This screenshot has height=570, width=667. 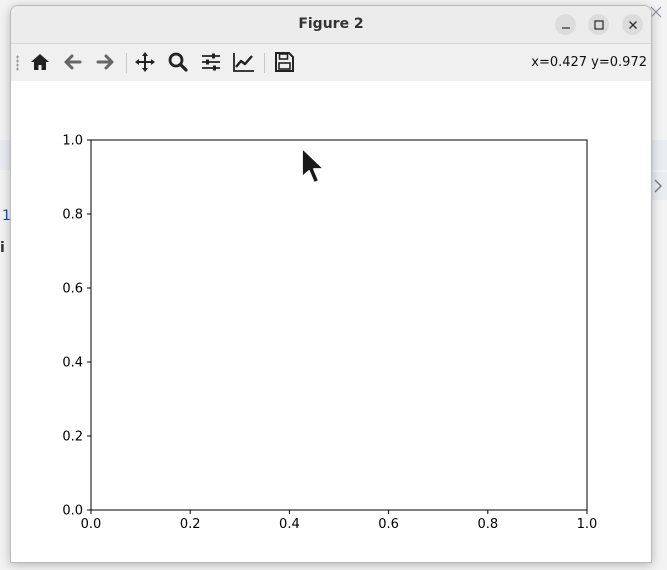 I want to click on y-tick-label: 1.0, so click(x=72, y=141).